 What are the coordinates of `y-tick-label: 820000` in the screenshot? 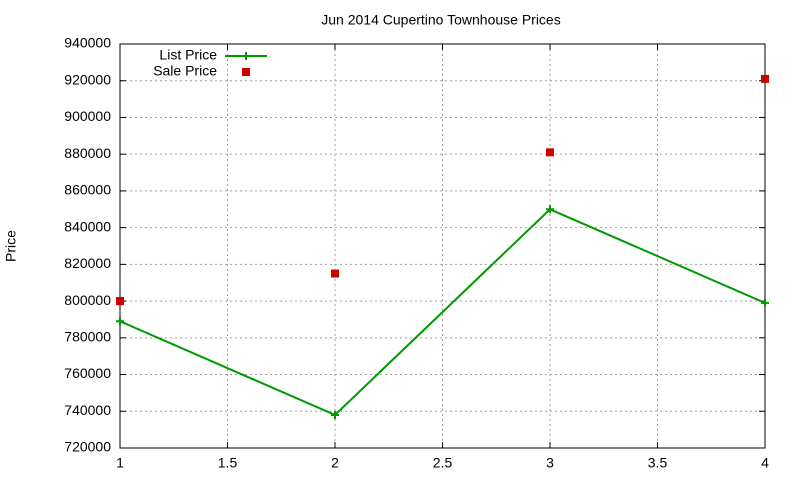 It's located at (87, 263).